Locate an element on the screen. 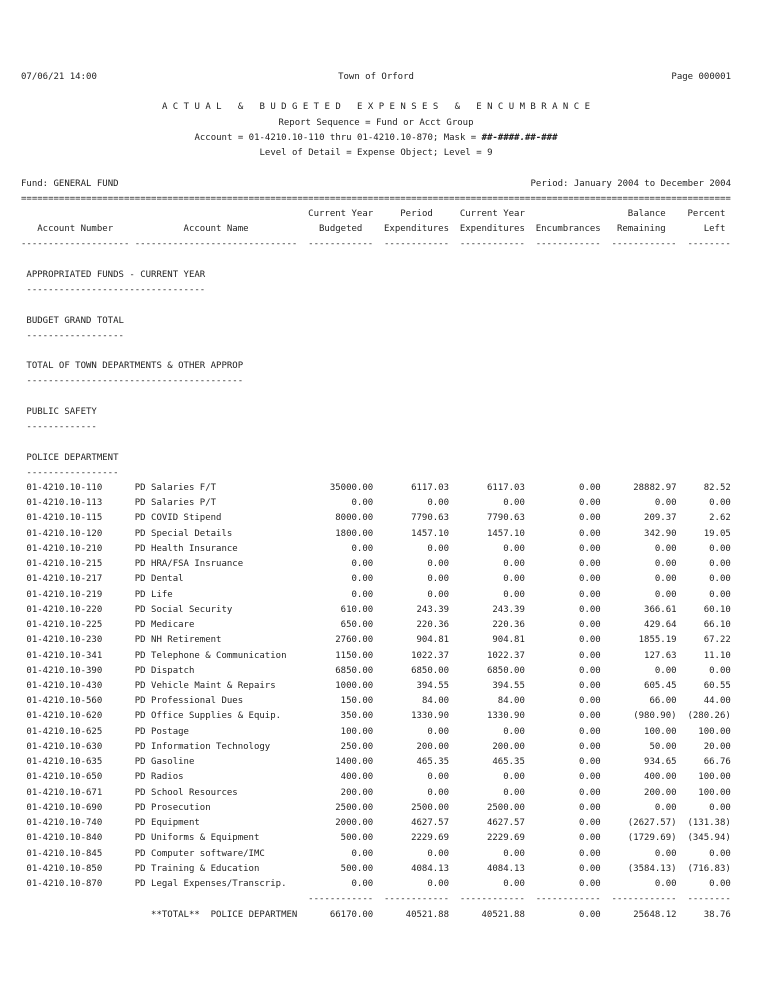 The height and width of the screenshot is (1000, 772). header-account-number: Account Number is located at coordinates (75, 229).